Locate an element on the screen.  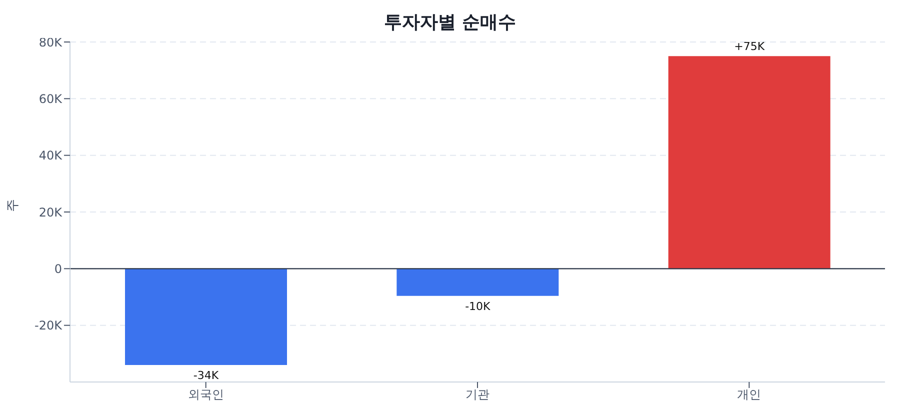
y-axis-title: 주 is located at coordinates (13, 205).